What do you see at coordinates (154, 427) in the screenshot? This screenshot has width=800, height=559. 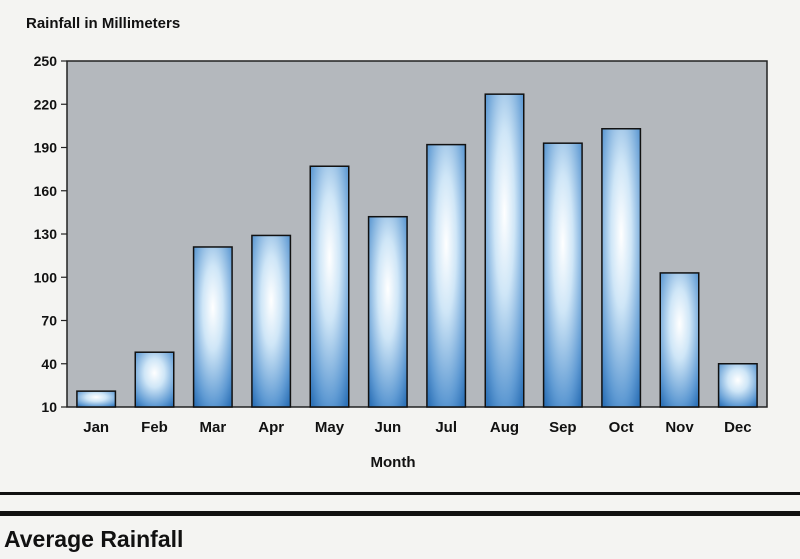 I see `x-tick-label-feb: Feb` at bounding box center [154, 427].